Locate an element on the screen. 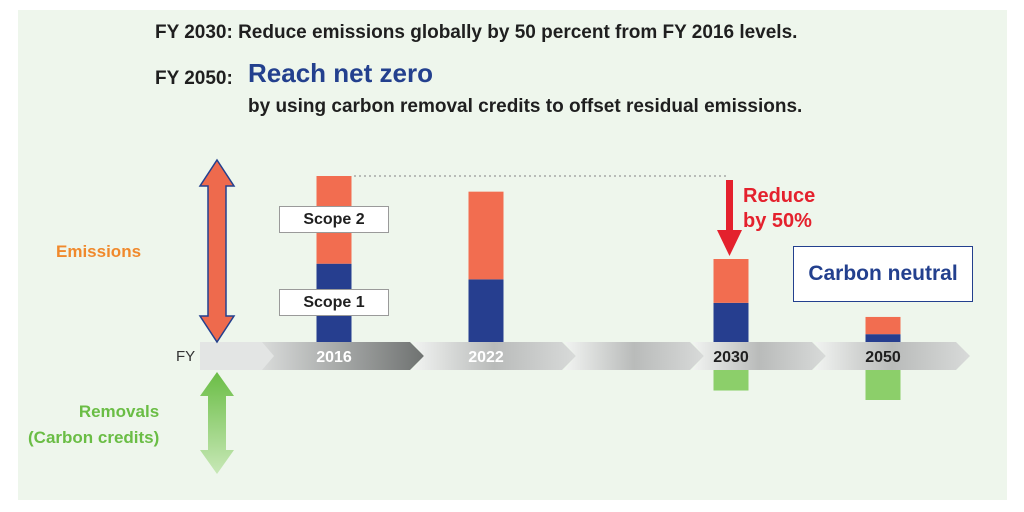  scope1-label: Scope 1 is located at coordinates (334, 302).